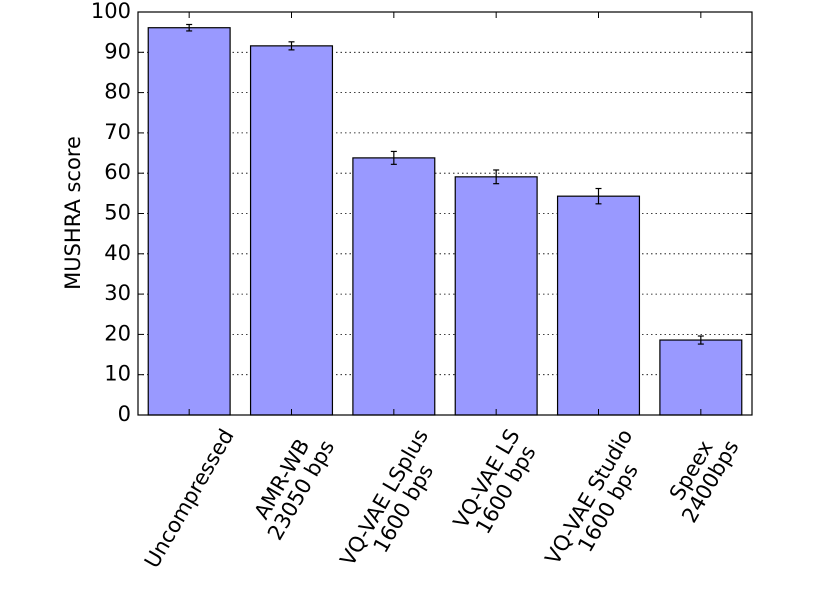 The width and height of the screenshot is (831, 594). Describe the element at coordinates (117, 253) in the screenshot. I see `y-tick-label: 40` at that location.